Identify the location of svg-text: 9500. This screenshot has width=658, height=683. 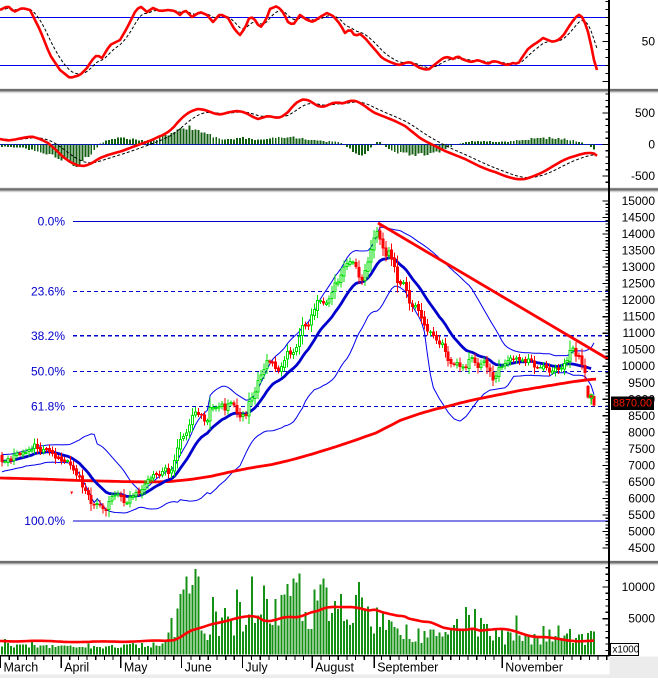
(641, 383).